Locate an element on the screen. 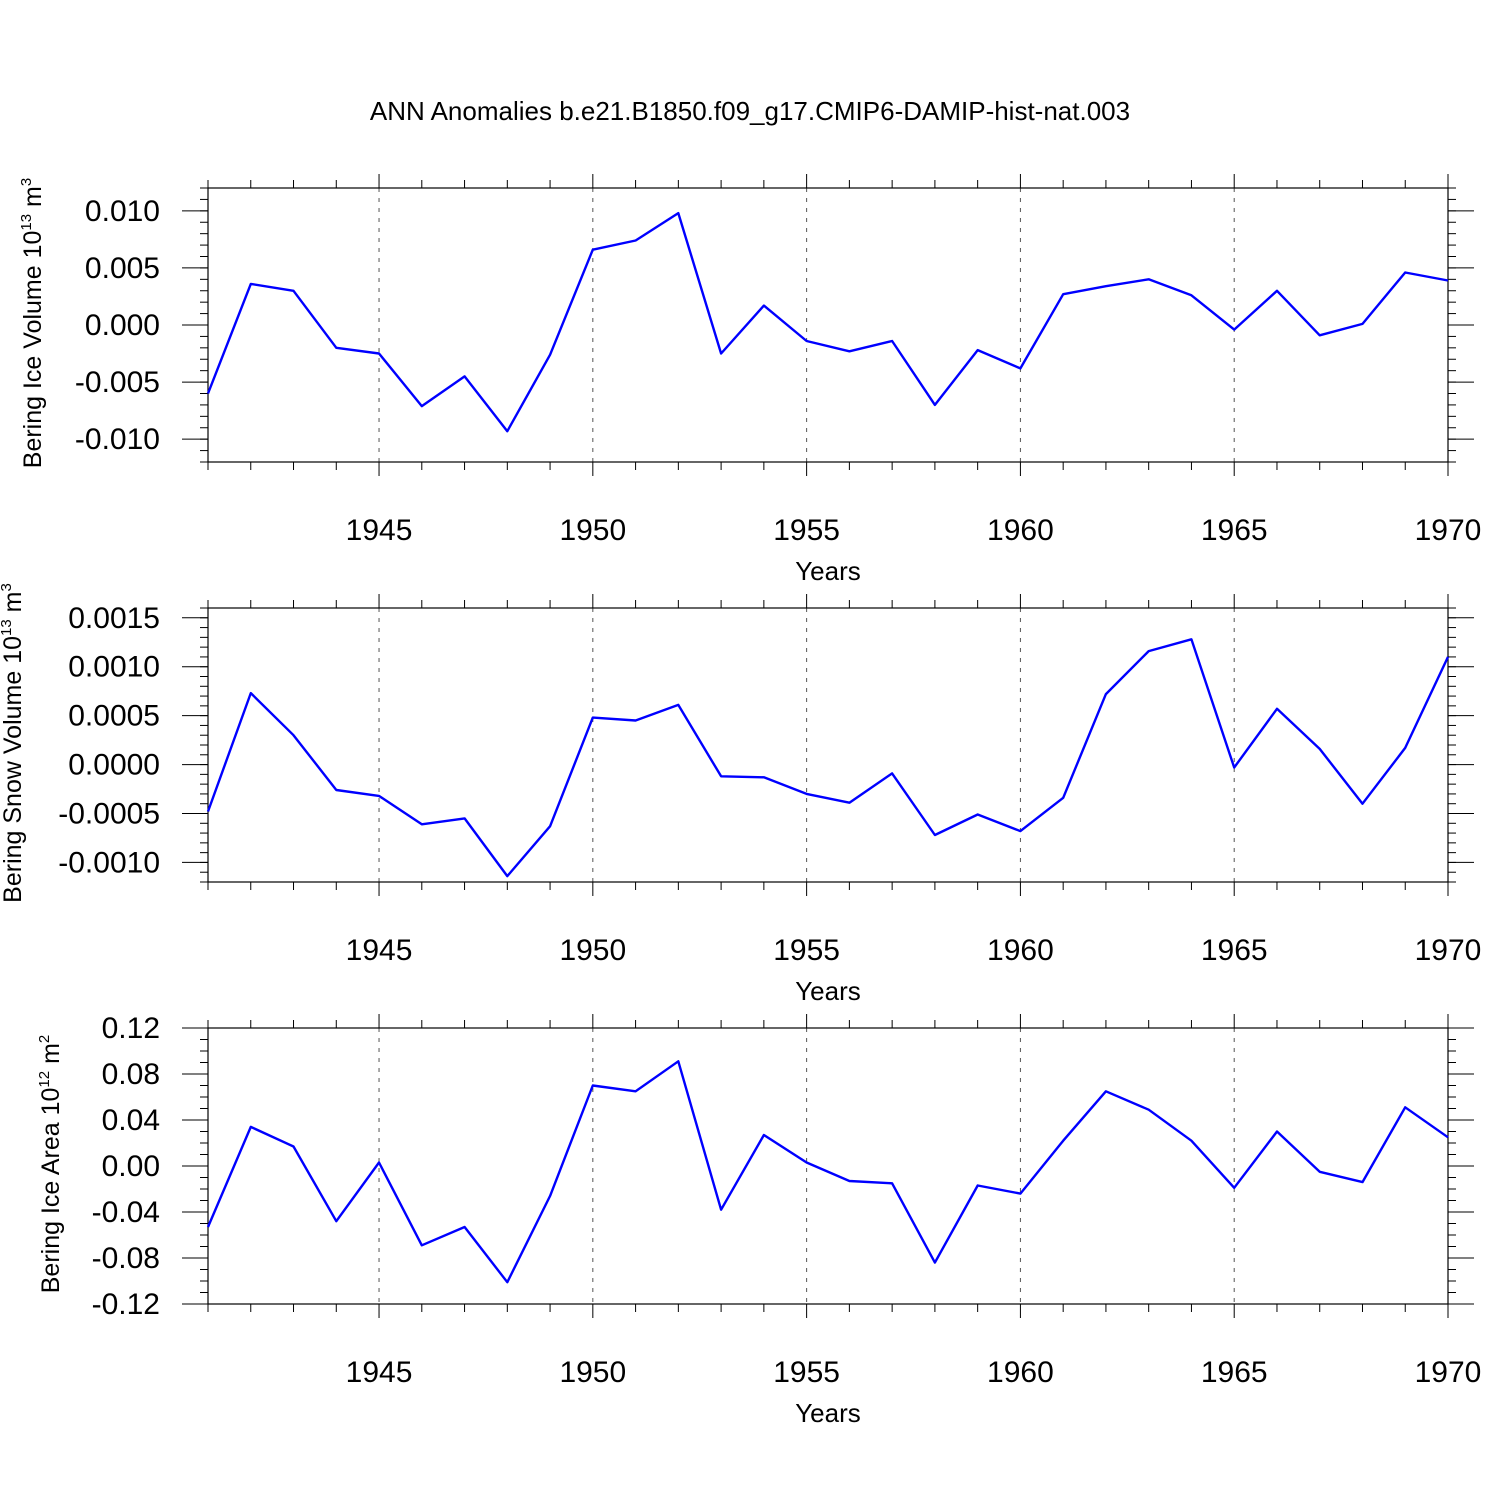 The image size is (1500, 1500). y-tick-label: 0.00 is located at coordinates (131, 1166).